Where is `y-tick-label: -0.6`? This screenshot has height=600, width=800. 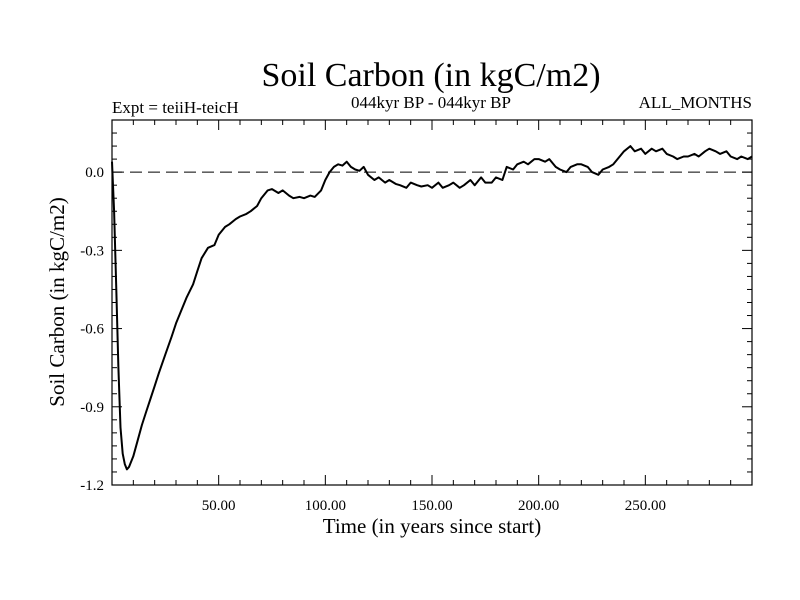
y-tick-label: -0.6 is located at coordinates (92, 330).